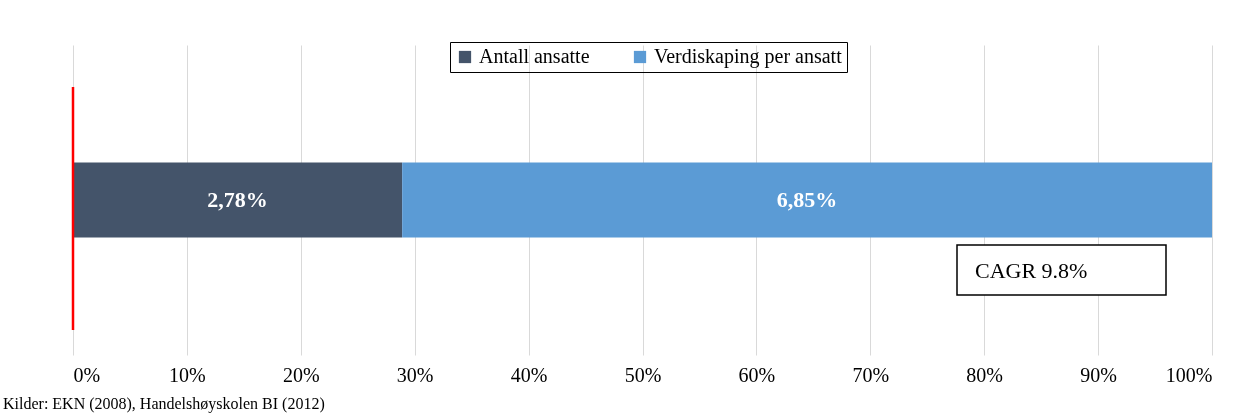 This screenshot has height=415, width=1248. I want to click on x-tick-label: 70%, so click(871, 374).